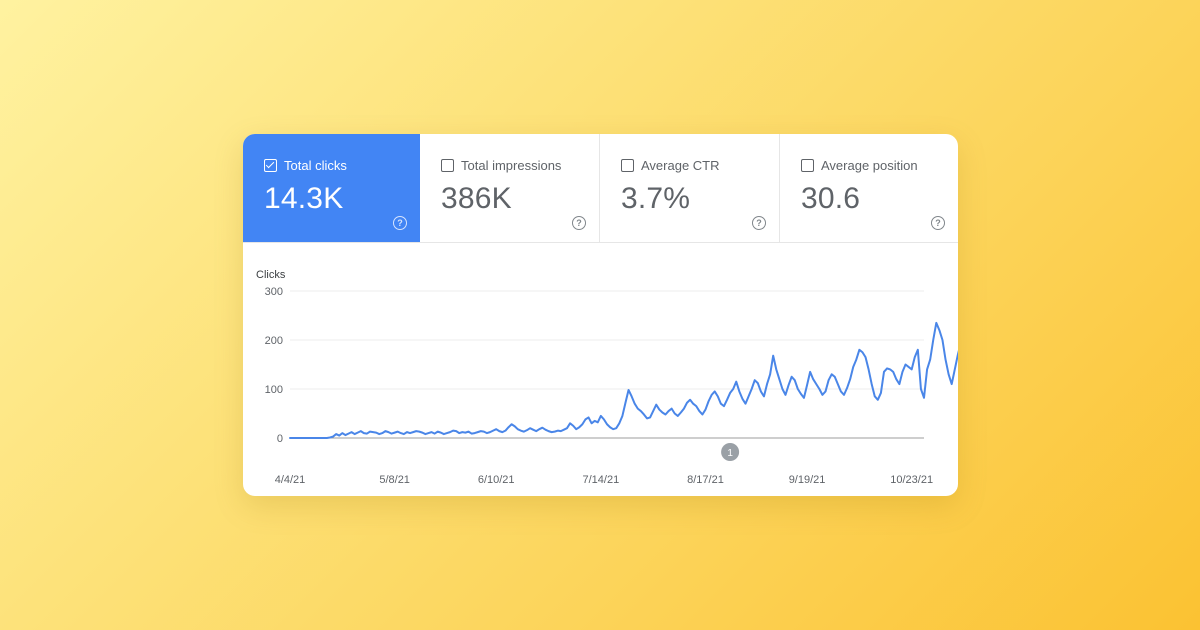  I want to click on y-axis-title: Clicks, so click(271, 275).